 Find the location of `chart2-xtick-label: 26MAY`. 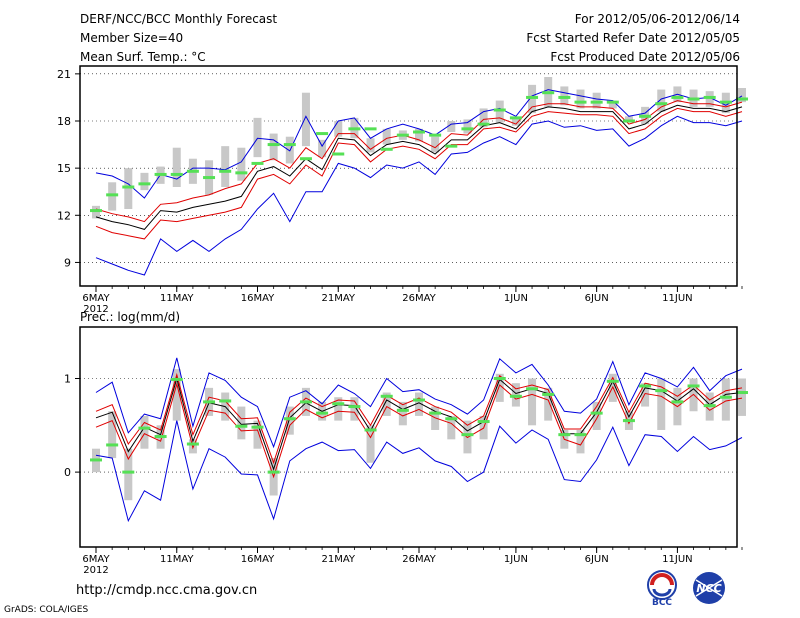

chart2-xtick-label: 26MAY is located at coordinates (419, 559).